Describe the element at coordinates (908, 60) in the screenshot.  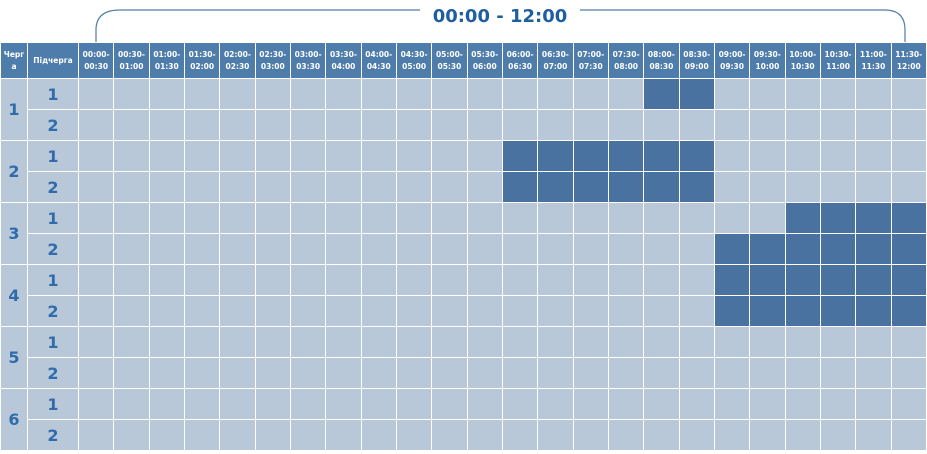
I see `column-header: 11:30- 12:00` at that location.